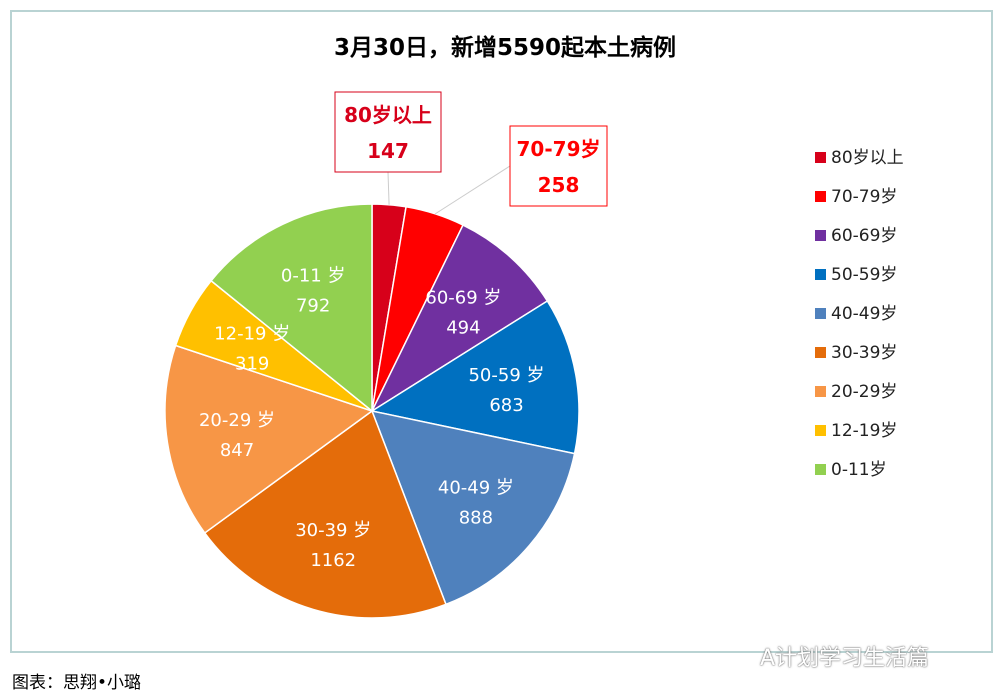  What do you see at coordinates (388, 115) in the screenshot?
I see `data-label-category: 80岁以上` at bounding box center [388, 115].